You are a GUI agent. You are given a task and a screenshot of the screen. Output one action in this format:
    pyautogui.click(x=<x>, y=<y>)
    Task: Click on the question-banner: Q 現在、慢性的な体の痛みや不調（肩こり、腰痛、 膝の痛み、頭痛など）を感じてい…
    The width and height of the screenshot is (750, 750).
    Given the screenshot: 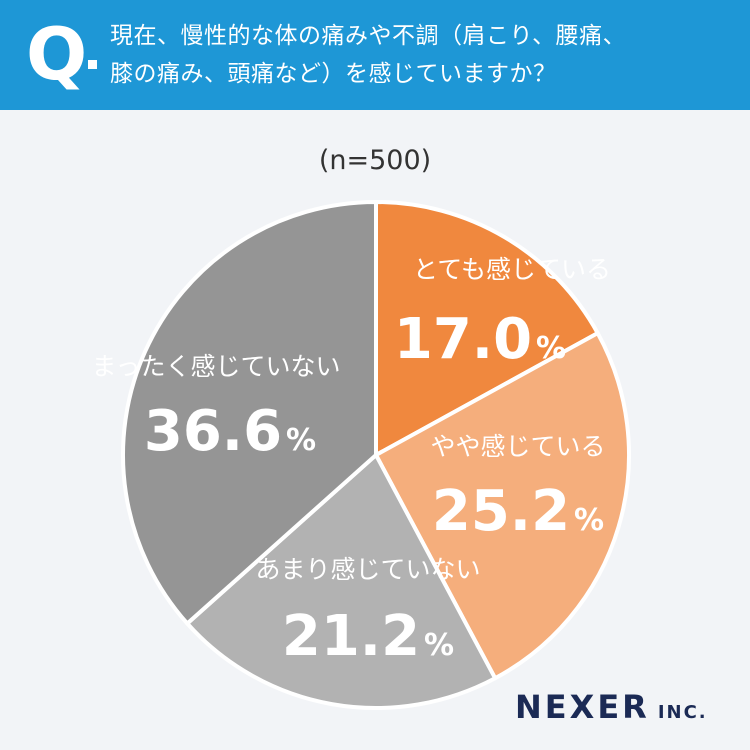 What is the action you would take?
    pyautogui.click(x=375, y=55)
    